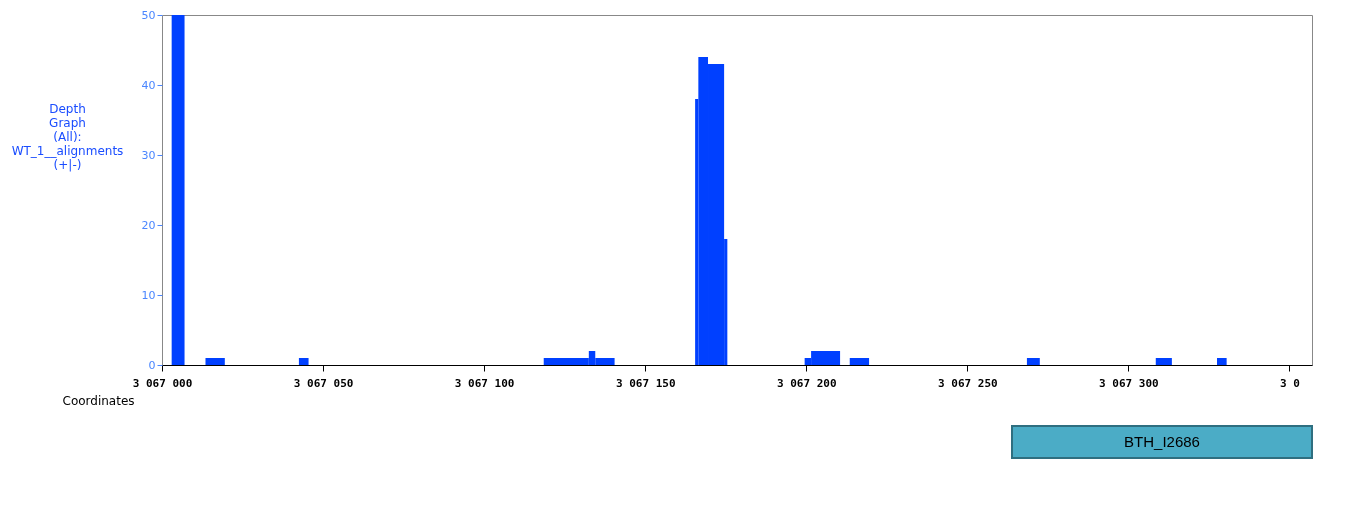 The image size is (1352, 512). What do you see at coordinates (98, 400) in the screenshot?
I see `x-axis-title: Coordinates` at bounding box center [98, 400].